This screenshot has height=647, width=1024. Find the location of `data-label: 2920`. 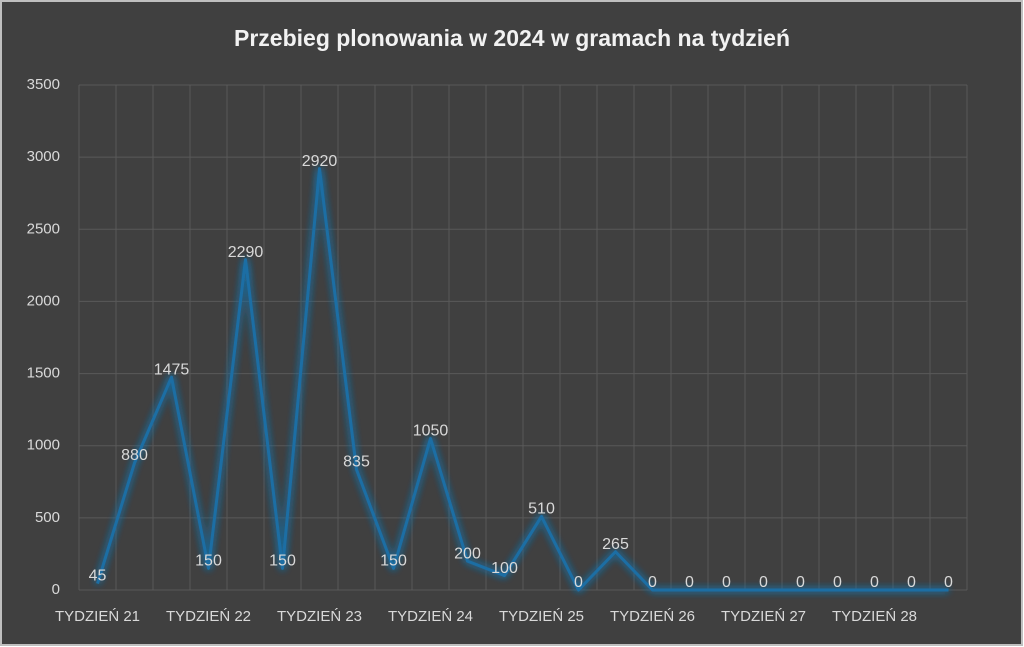

data-label: 2920 is located at coordinates (320, 161).